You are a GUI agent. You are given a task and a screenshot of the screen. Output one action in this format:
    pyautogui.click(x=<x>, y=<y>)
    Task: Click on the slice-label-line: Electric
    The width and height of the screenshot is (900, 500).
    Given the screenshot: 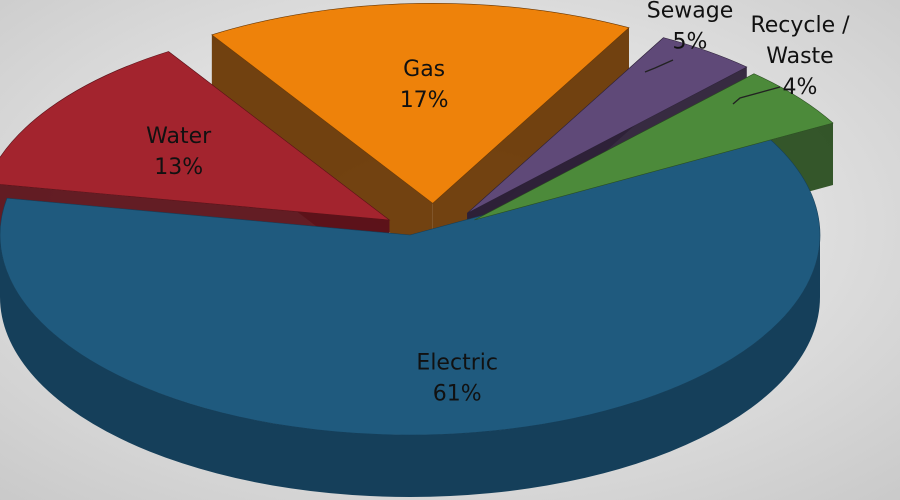 What is the action you would take?
    pyautogui.click(x=457, y=363)
    